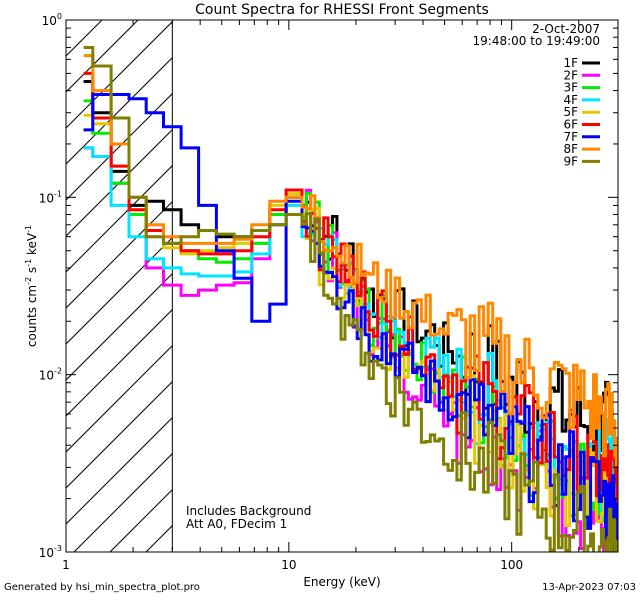  Describe the element at coordinates (536, 41) in the screenshot. I see `legend-time-range: 19:48:00 to 19:49:00` at that location.